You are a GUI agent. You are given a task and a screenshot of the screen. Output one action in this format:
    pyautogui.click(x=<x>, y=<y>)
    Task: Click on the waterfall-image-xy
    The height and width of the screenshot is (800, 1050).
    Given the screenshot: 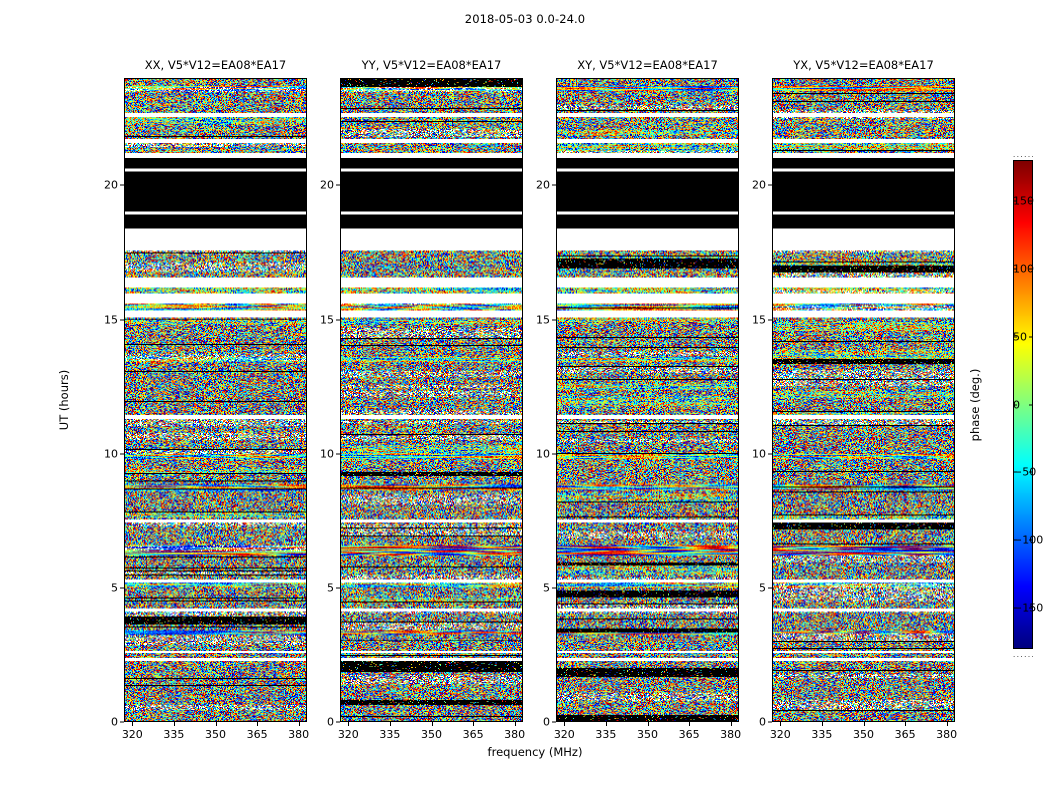 What is the action you would take?
    pyautogui.click(x=647, y=400)
    